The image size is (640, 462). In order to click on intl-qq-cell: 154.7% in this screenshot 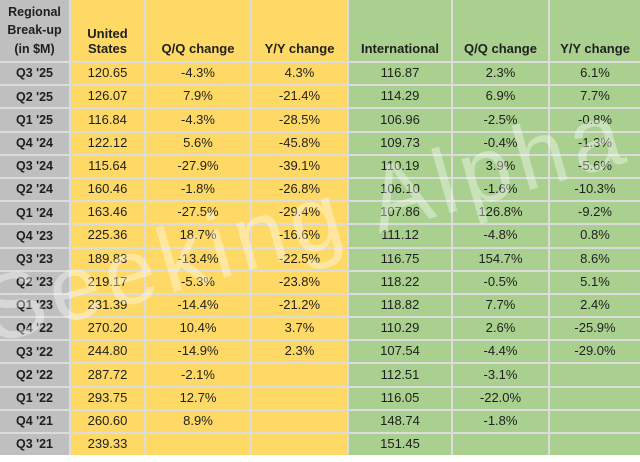, I will do `click(500, 259)`.